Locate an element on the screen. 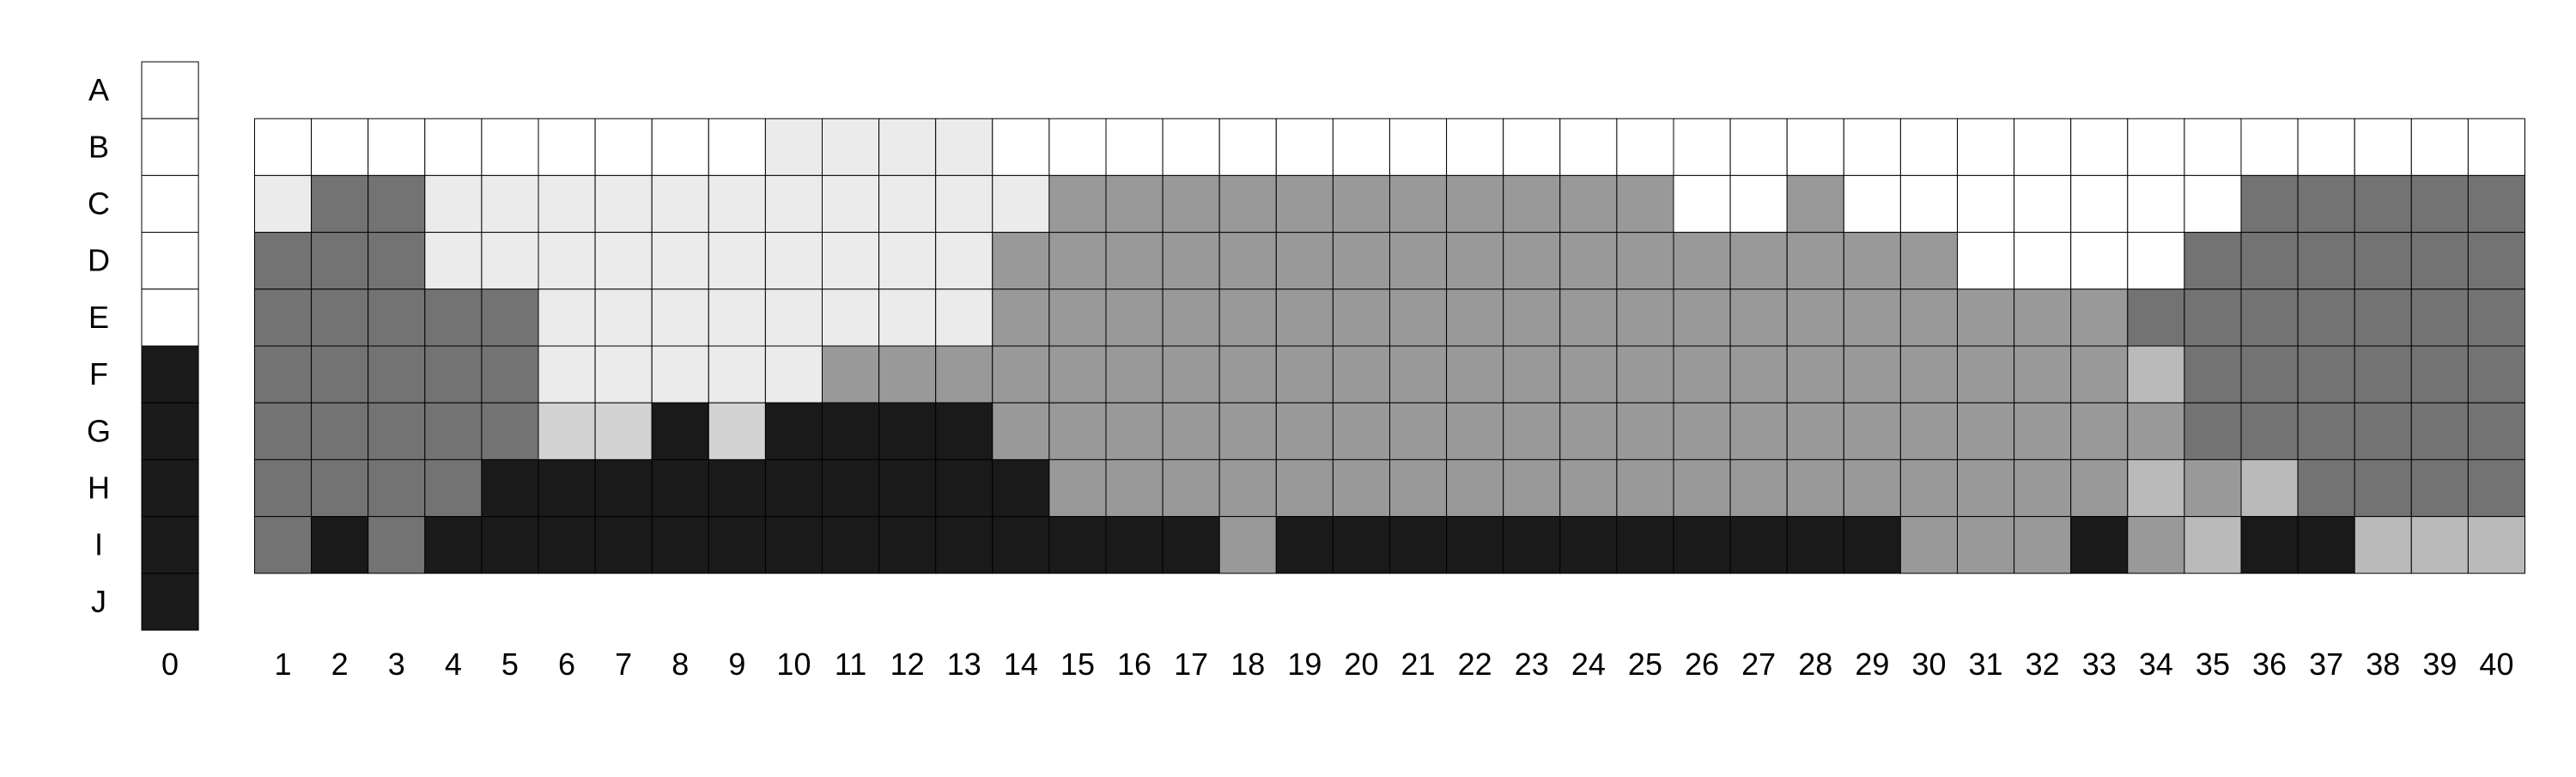 This screenshot has height=777, width=2576. column-label-1: 1 is located at coordinates (283, 664).